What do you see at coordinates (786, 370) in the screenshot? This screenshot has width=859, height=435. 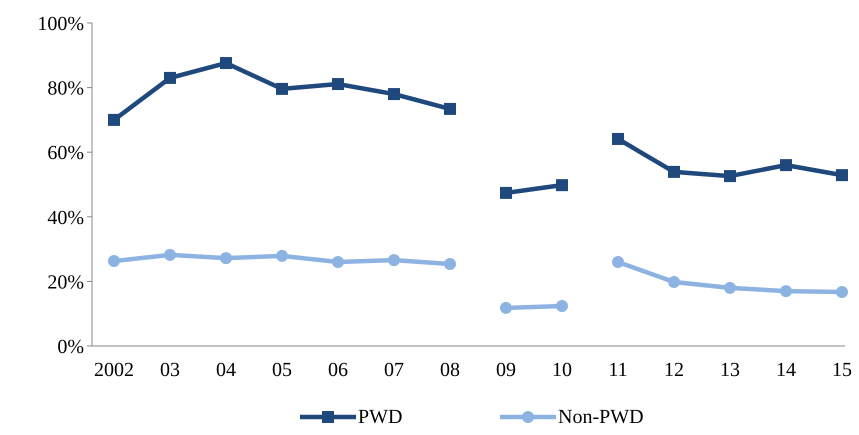 I see `x-tick-label: 14` at bounding box center [786, 370].